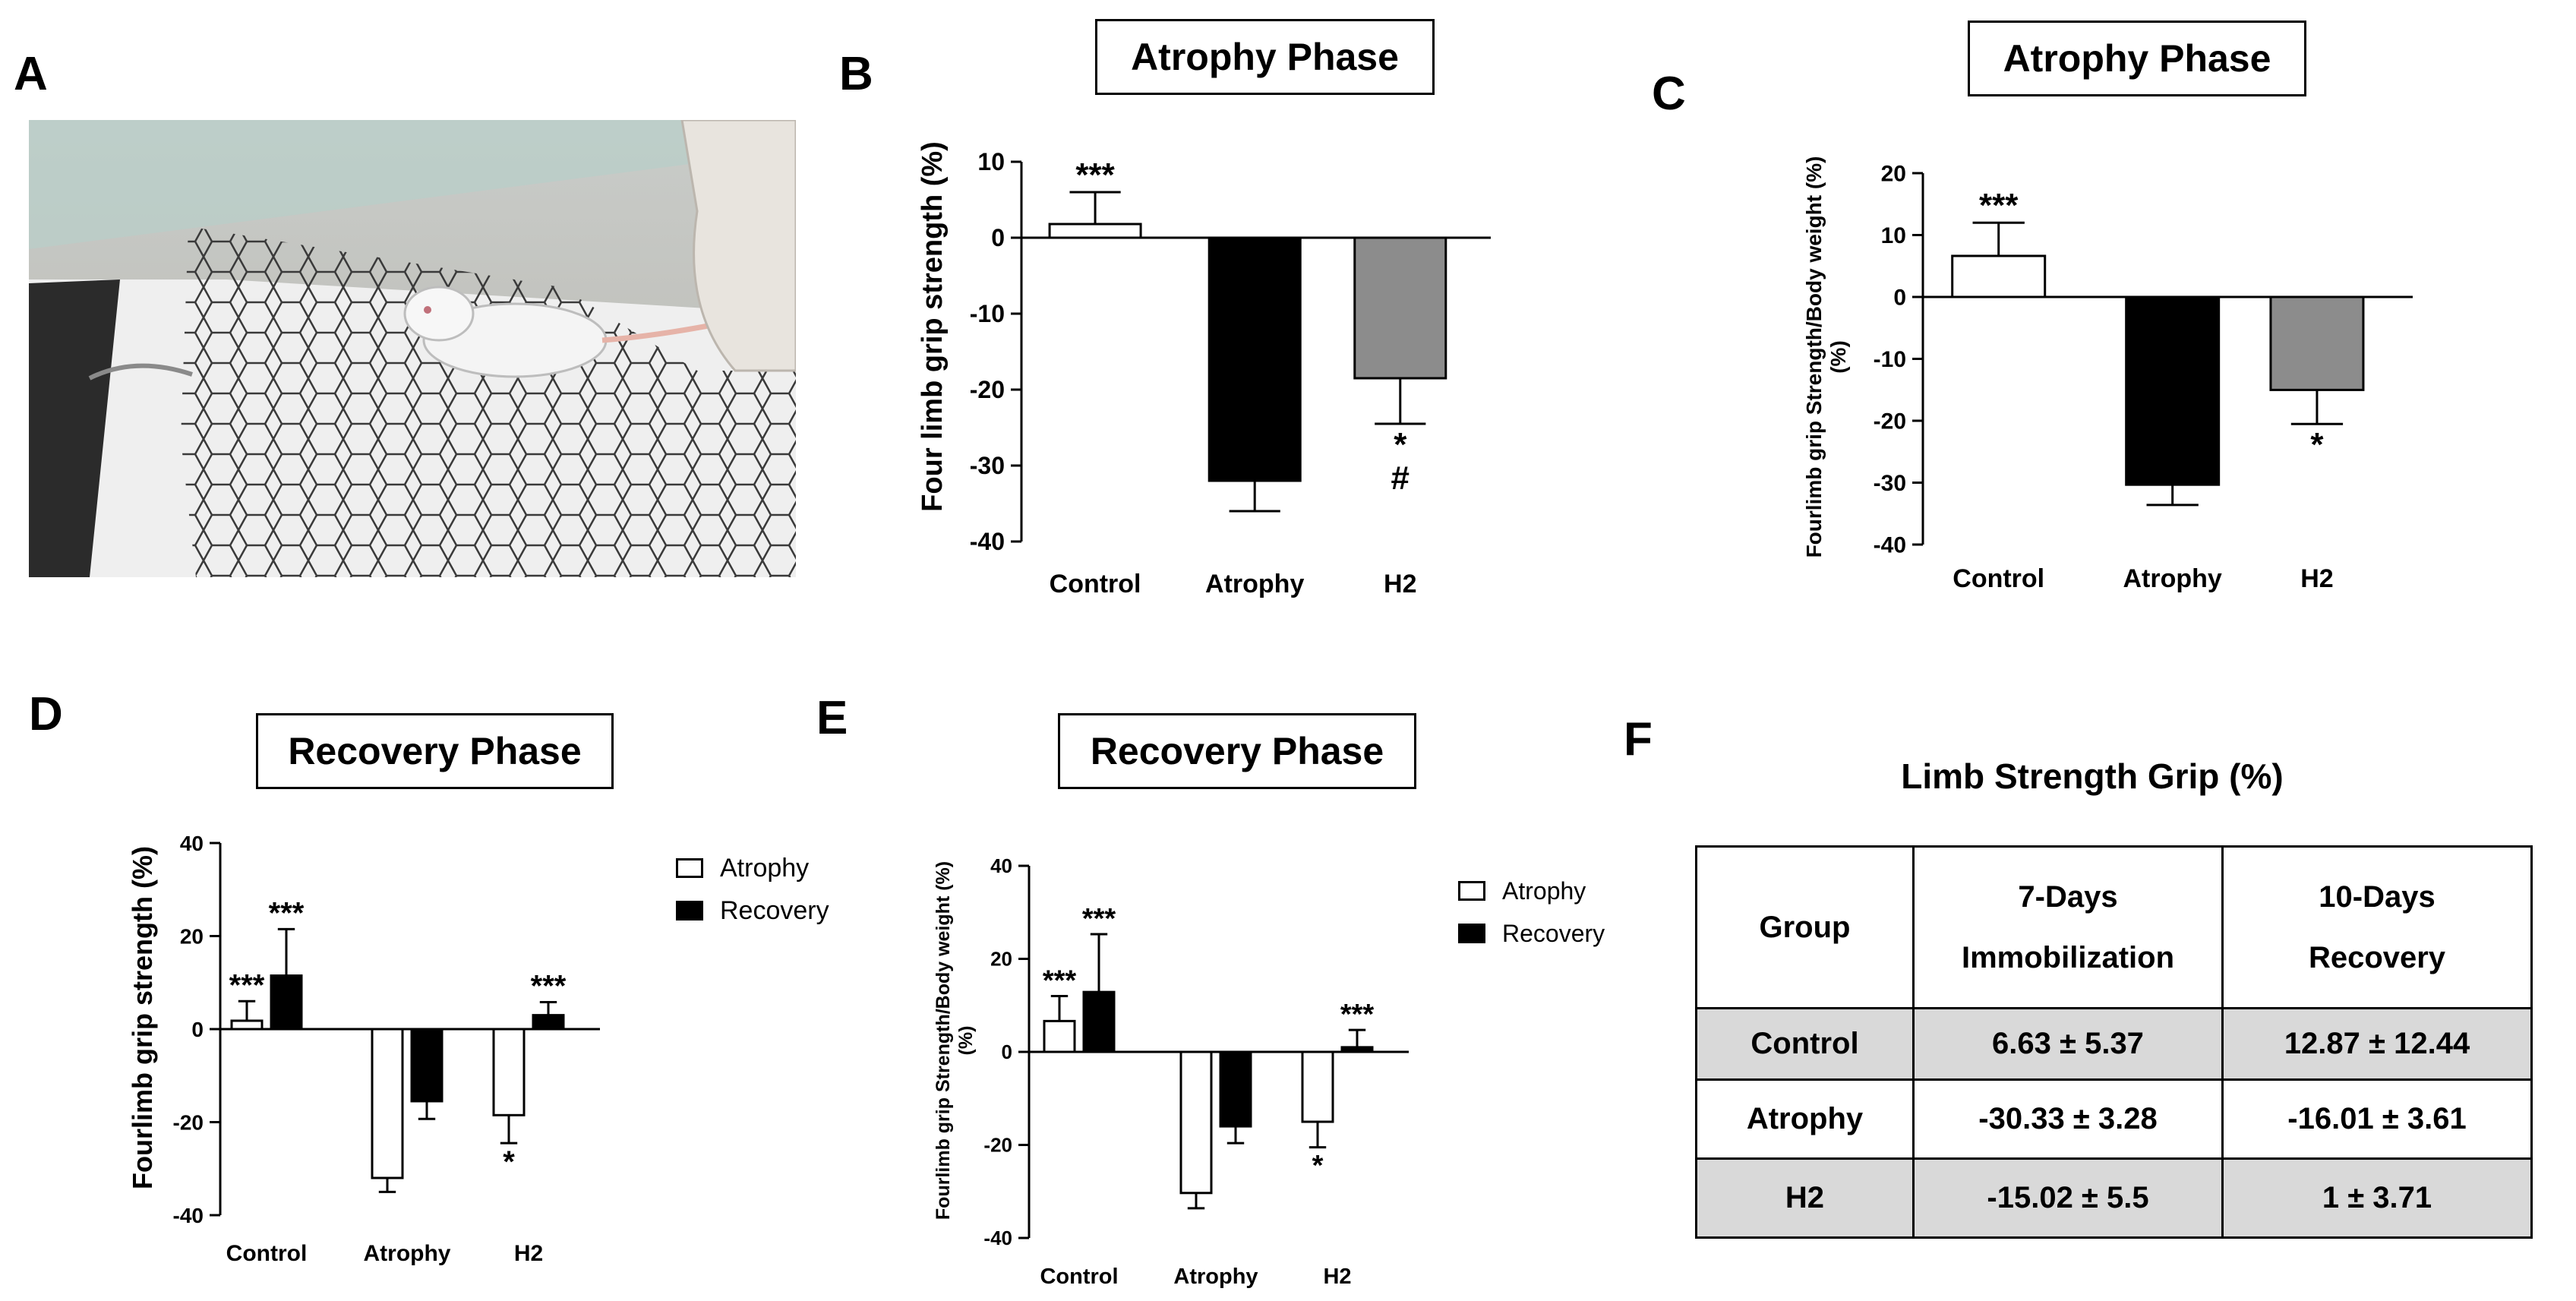  I want to click on table-cell-recovery: 12.87 ± 12.44, so click(2377, 1044).